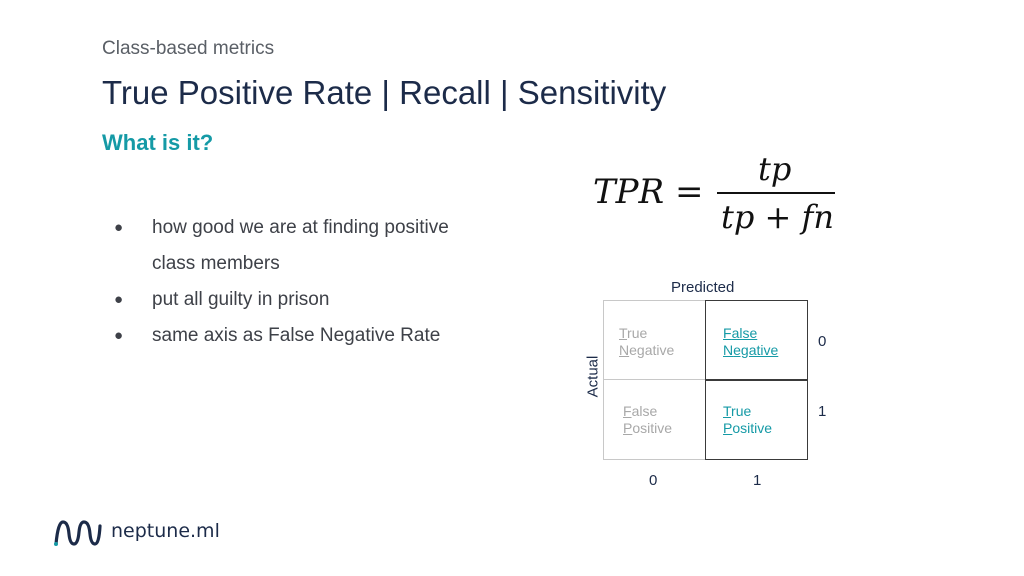  What do you see at coordinates (648, 419) in the screenshot?
I see `cell-false-positive: False Positive` at bounding box center [648, 419].